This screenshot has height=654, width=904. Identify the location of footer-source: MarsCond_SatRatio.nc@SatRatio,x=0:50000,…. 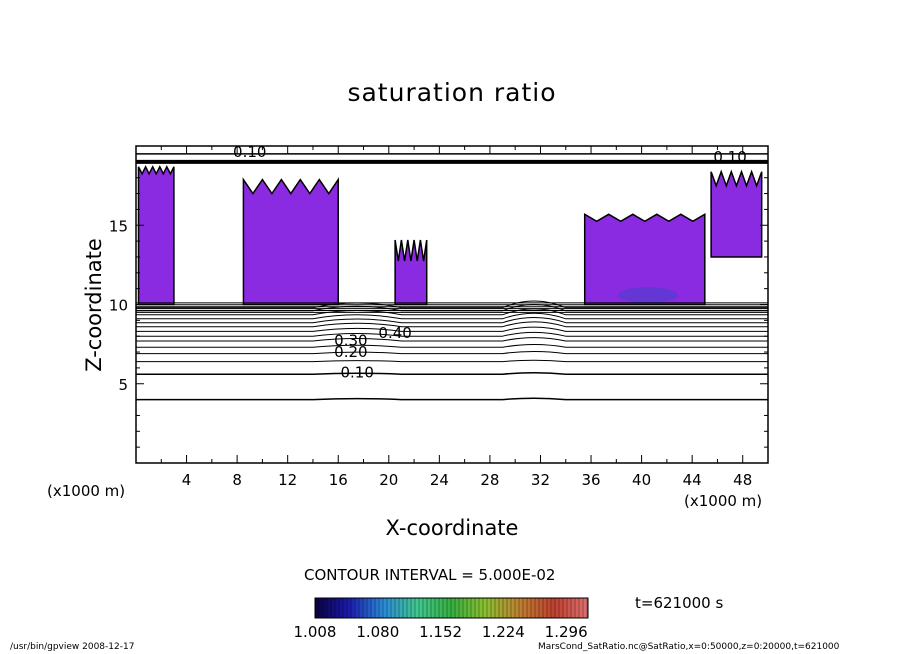
(689, 647).